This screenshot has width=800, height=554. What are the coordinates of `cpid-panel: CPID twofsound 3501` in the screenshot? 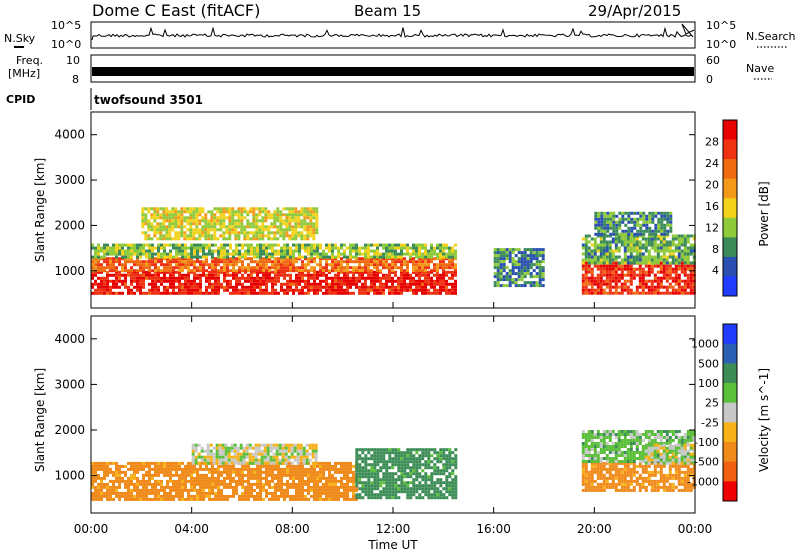 It's located at (104, 99).